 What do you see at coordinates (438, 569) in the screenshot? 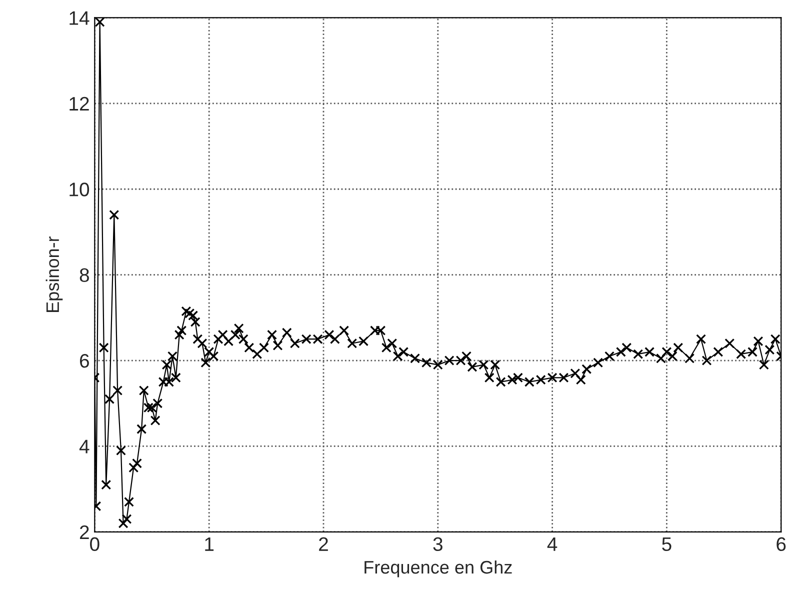
I see `x-axis-title: Frequence en Ghz` at bounding box center [438, 569].